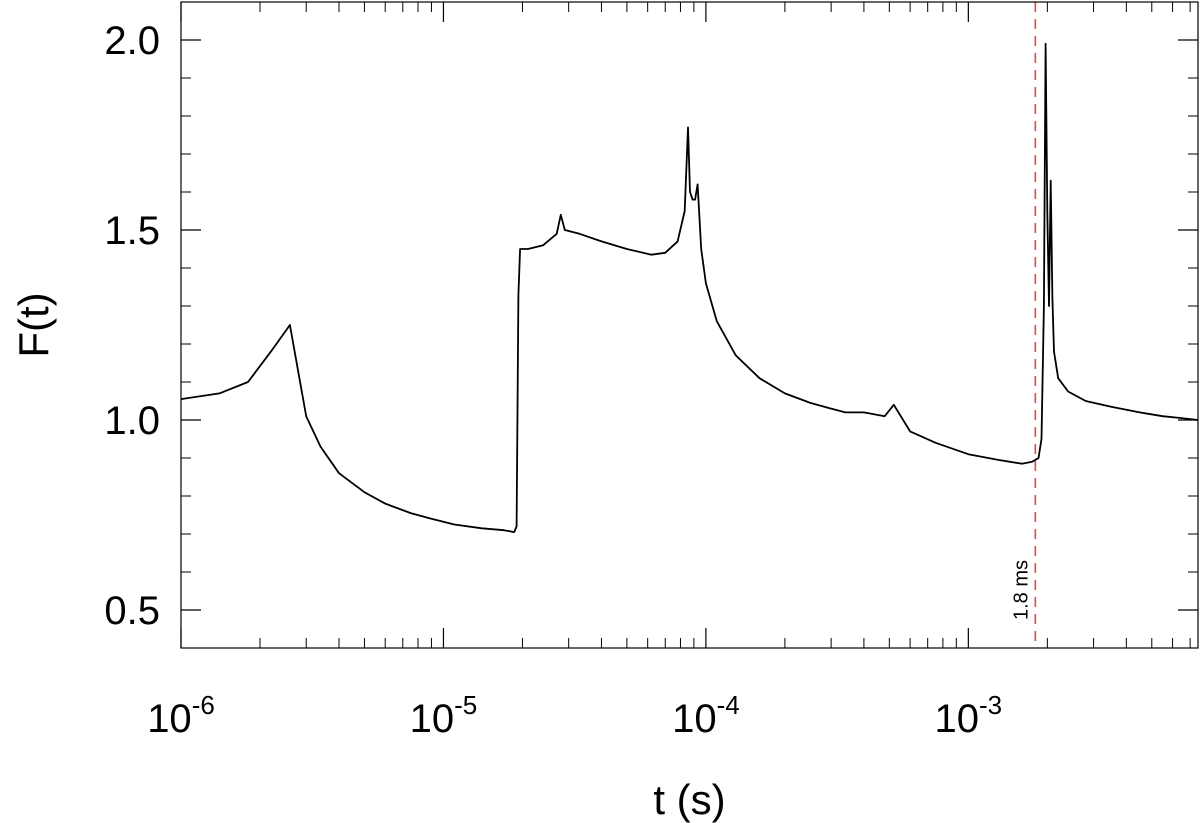 This screenshot has width=1200, height=823. What do you see at coordinates (132, 41) in the screenshot?
I see `y-tick-label: 2.0` at bounding box center [132, 41].